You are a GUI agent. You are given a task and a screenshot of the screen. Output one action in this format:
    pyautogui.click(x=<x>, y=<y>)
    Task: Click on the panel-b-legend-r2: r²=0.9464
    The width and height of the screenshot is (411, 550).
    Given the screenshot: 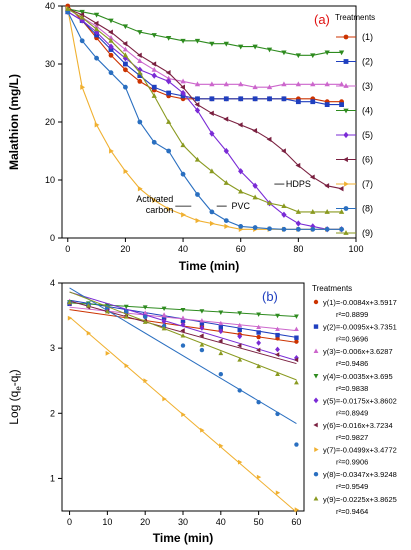 What is the action you would take?
    pyautogui.click(x=352, y=511)
    